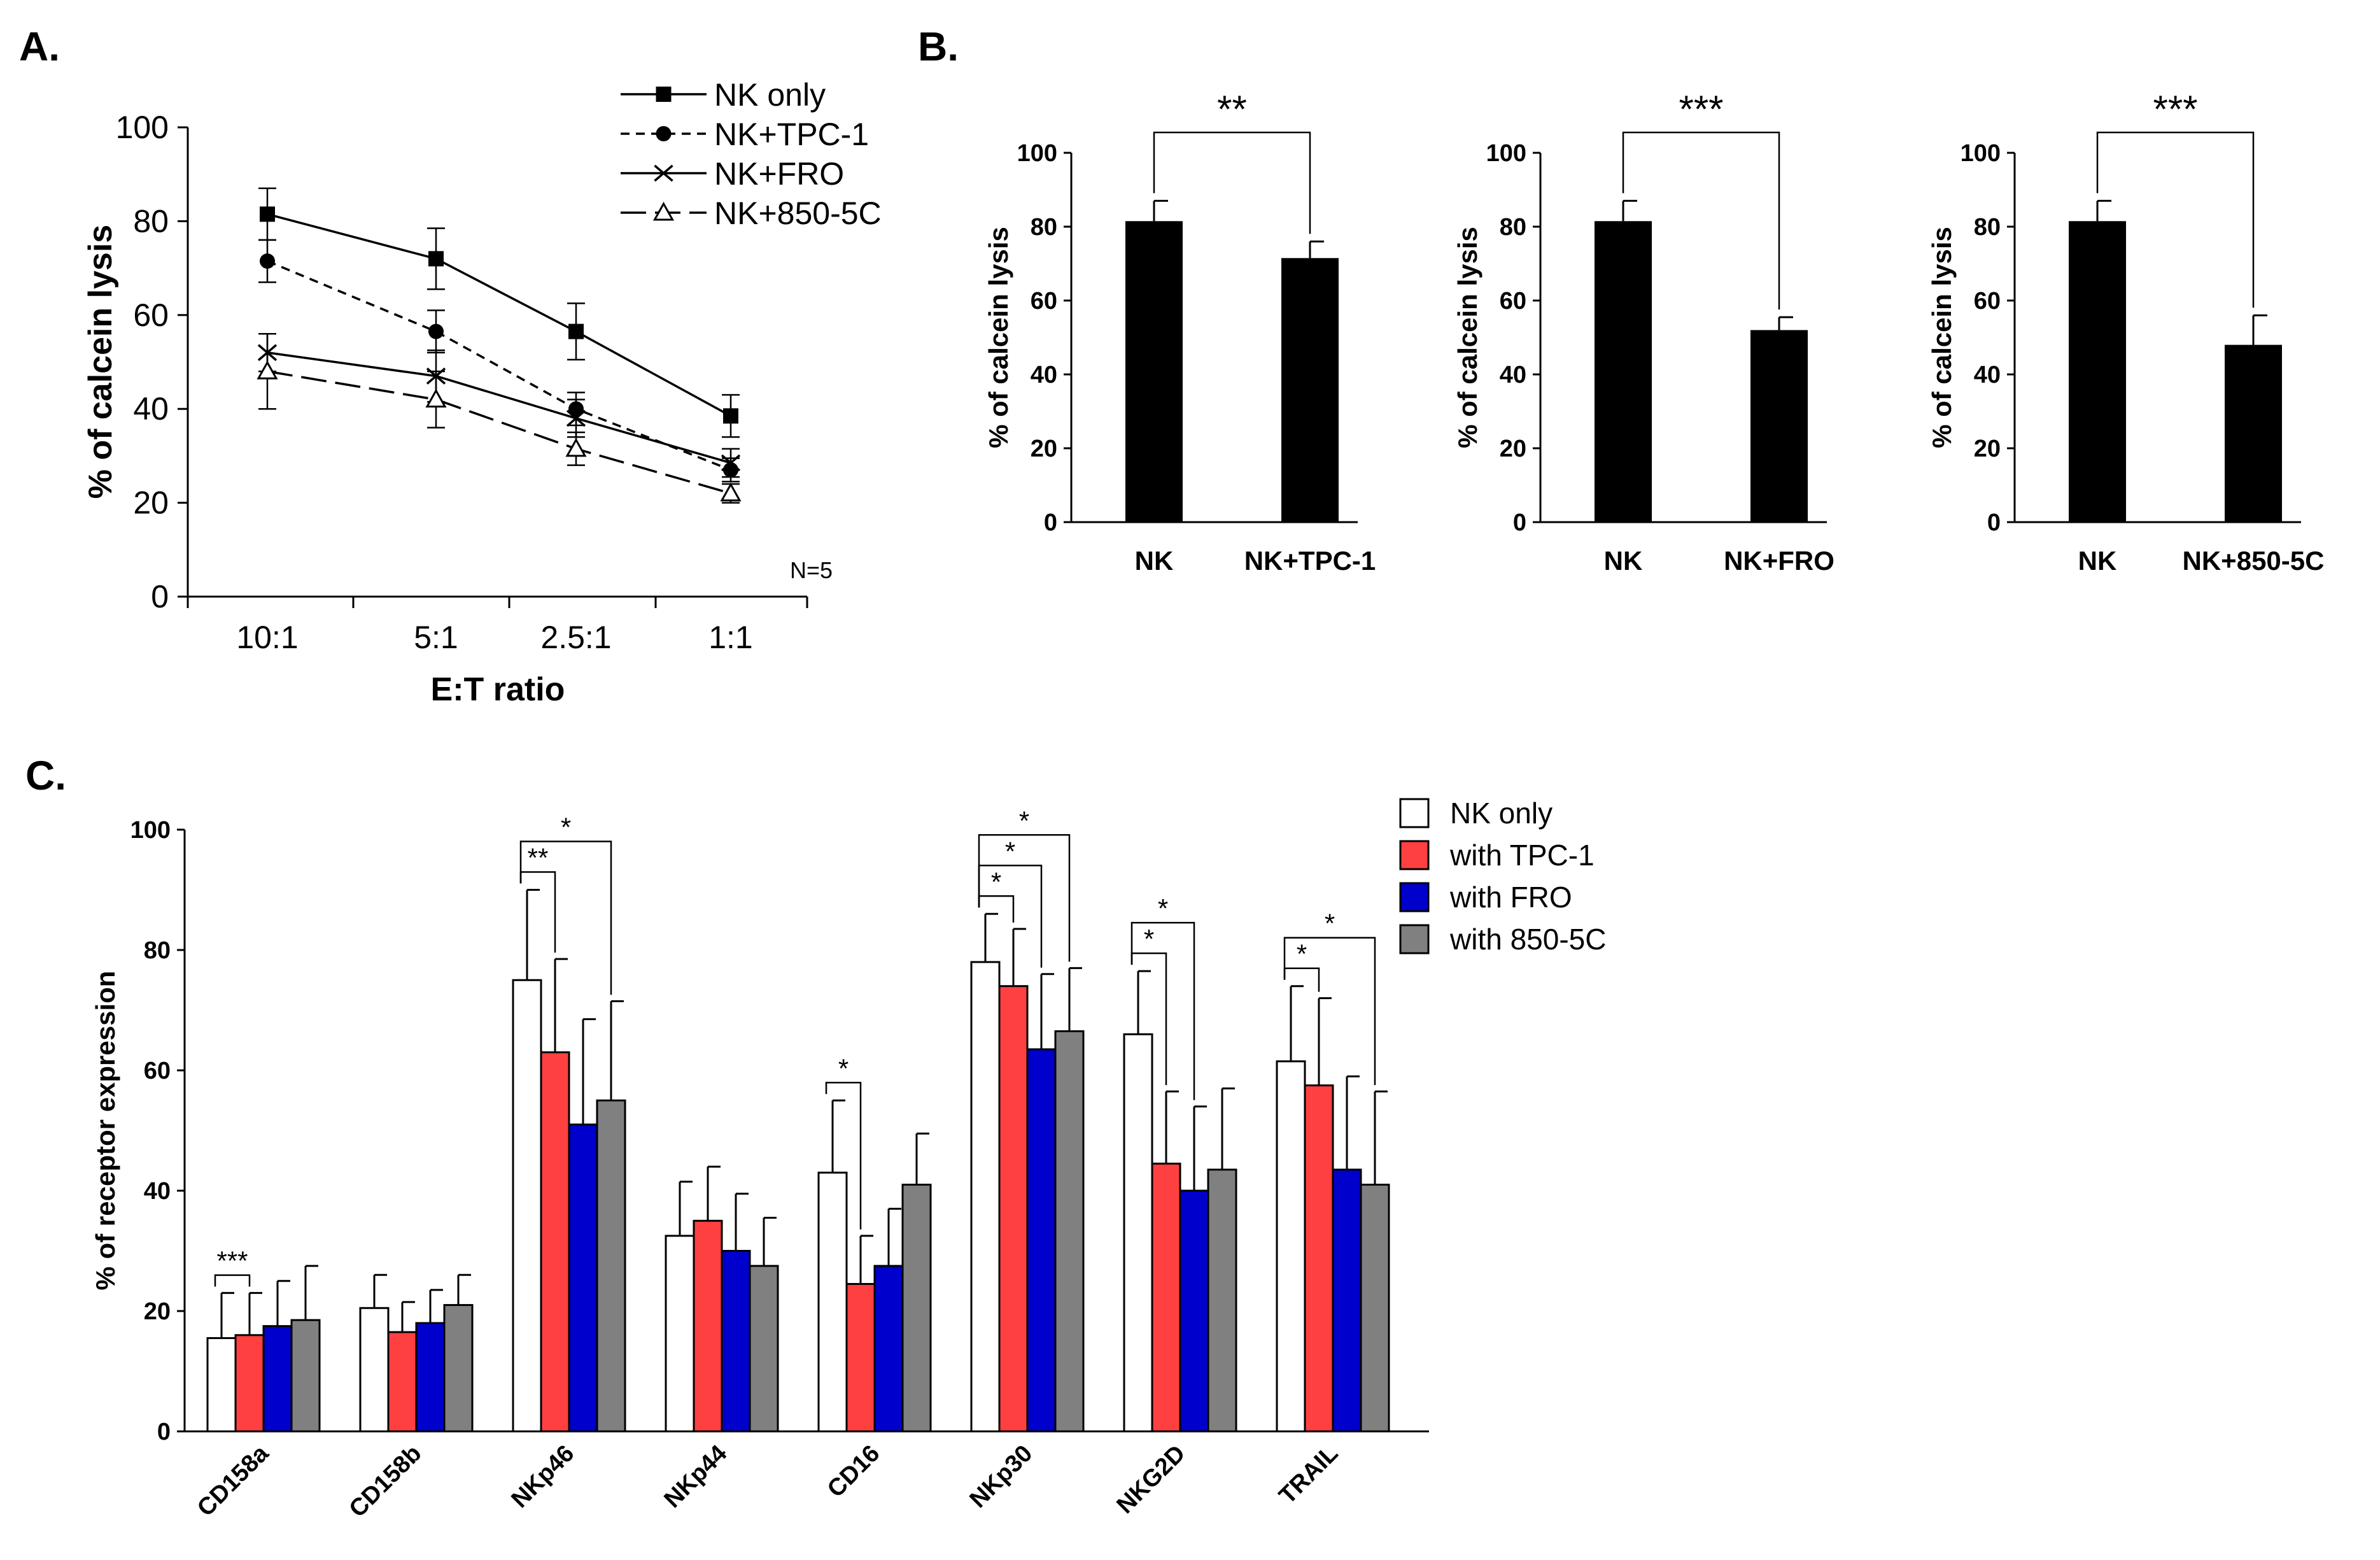  I want to click on y-tick-label: 60, so click(1987, 301).